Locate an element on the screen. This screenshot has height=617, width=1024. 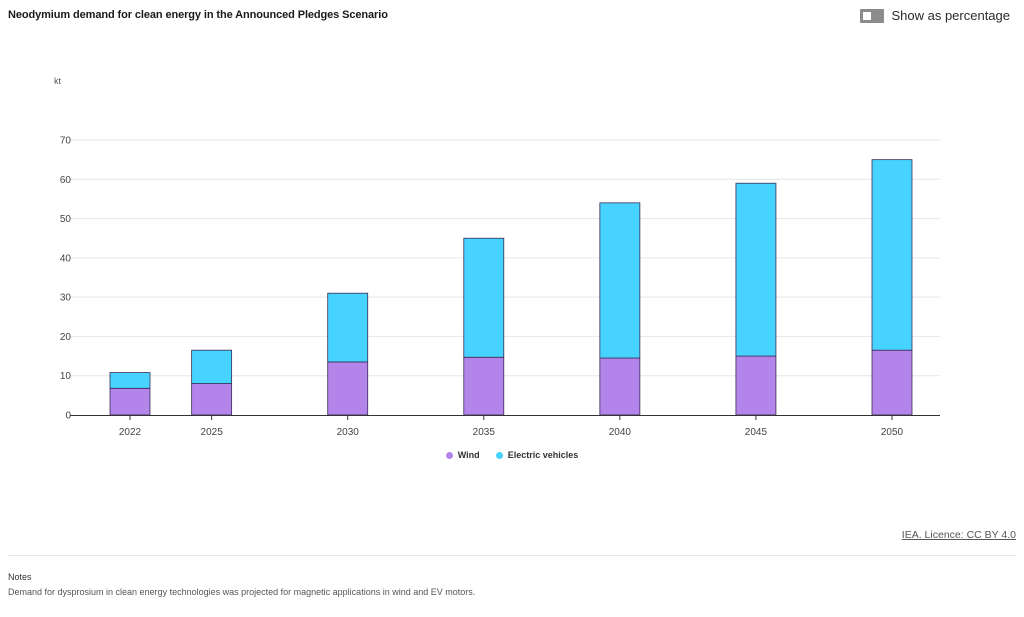
y-axis-ticks: 0 10 20 30 40 50 60 70 is located at coordinates (66, 279).